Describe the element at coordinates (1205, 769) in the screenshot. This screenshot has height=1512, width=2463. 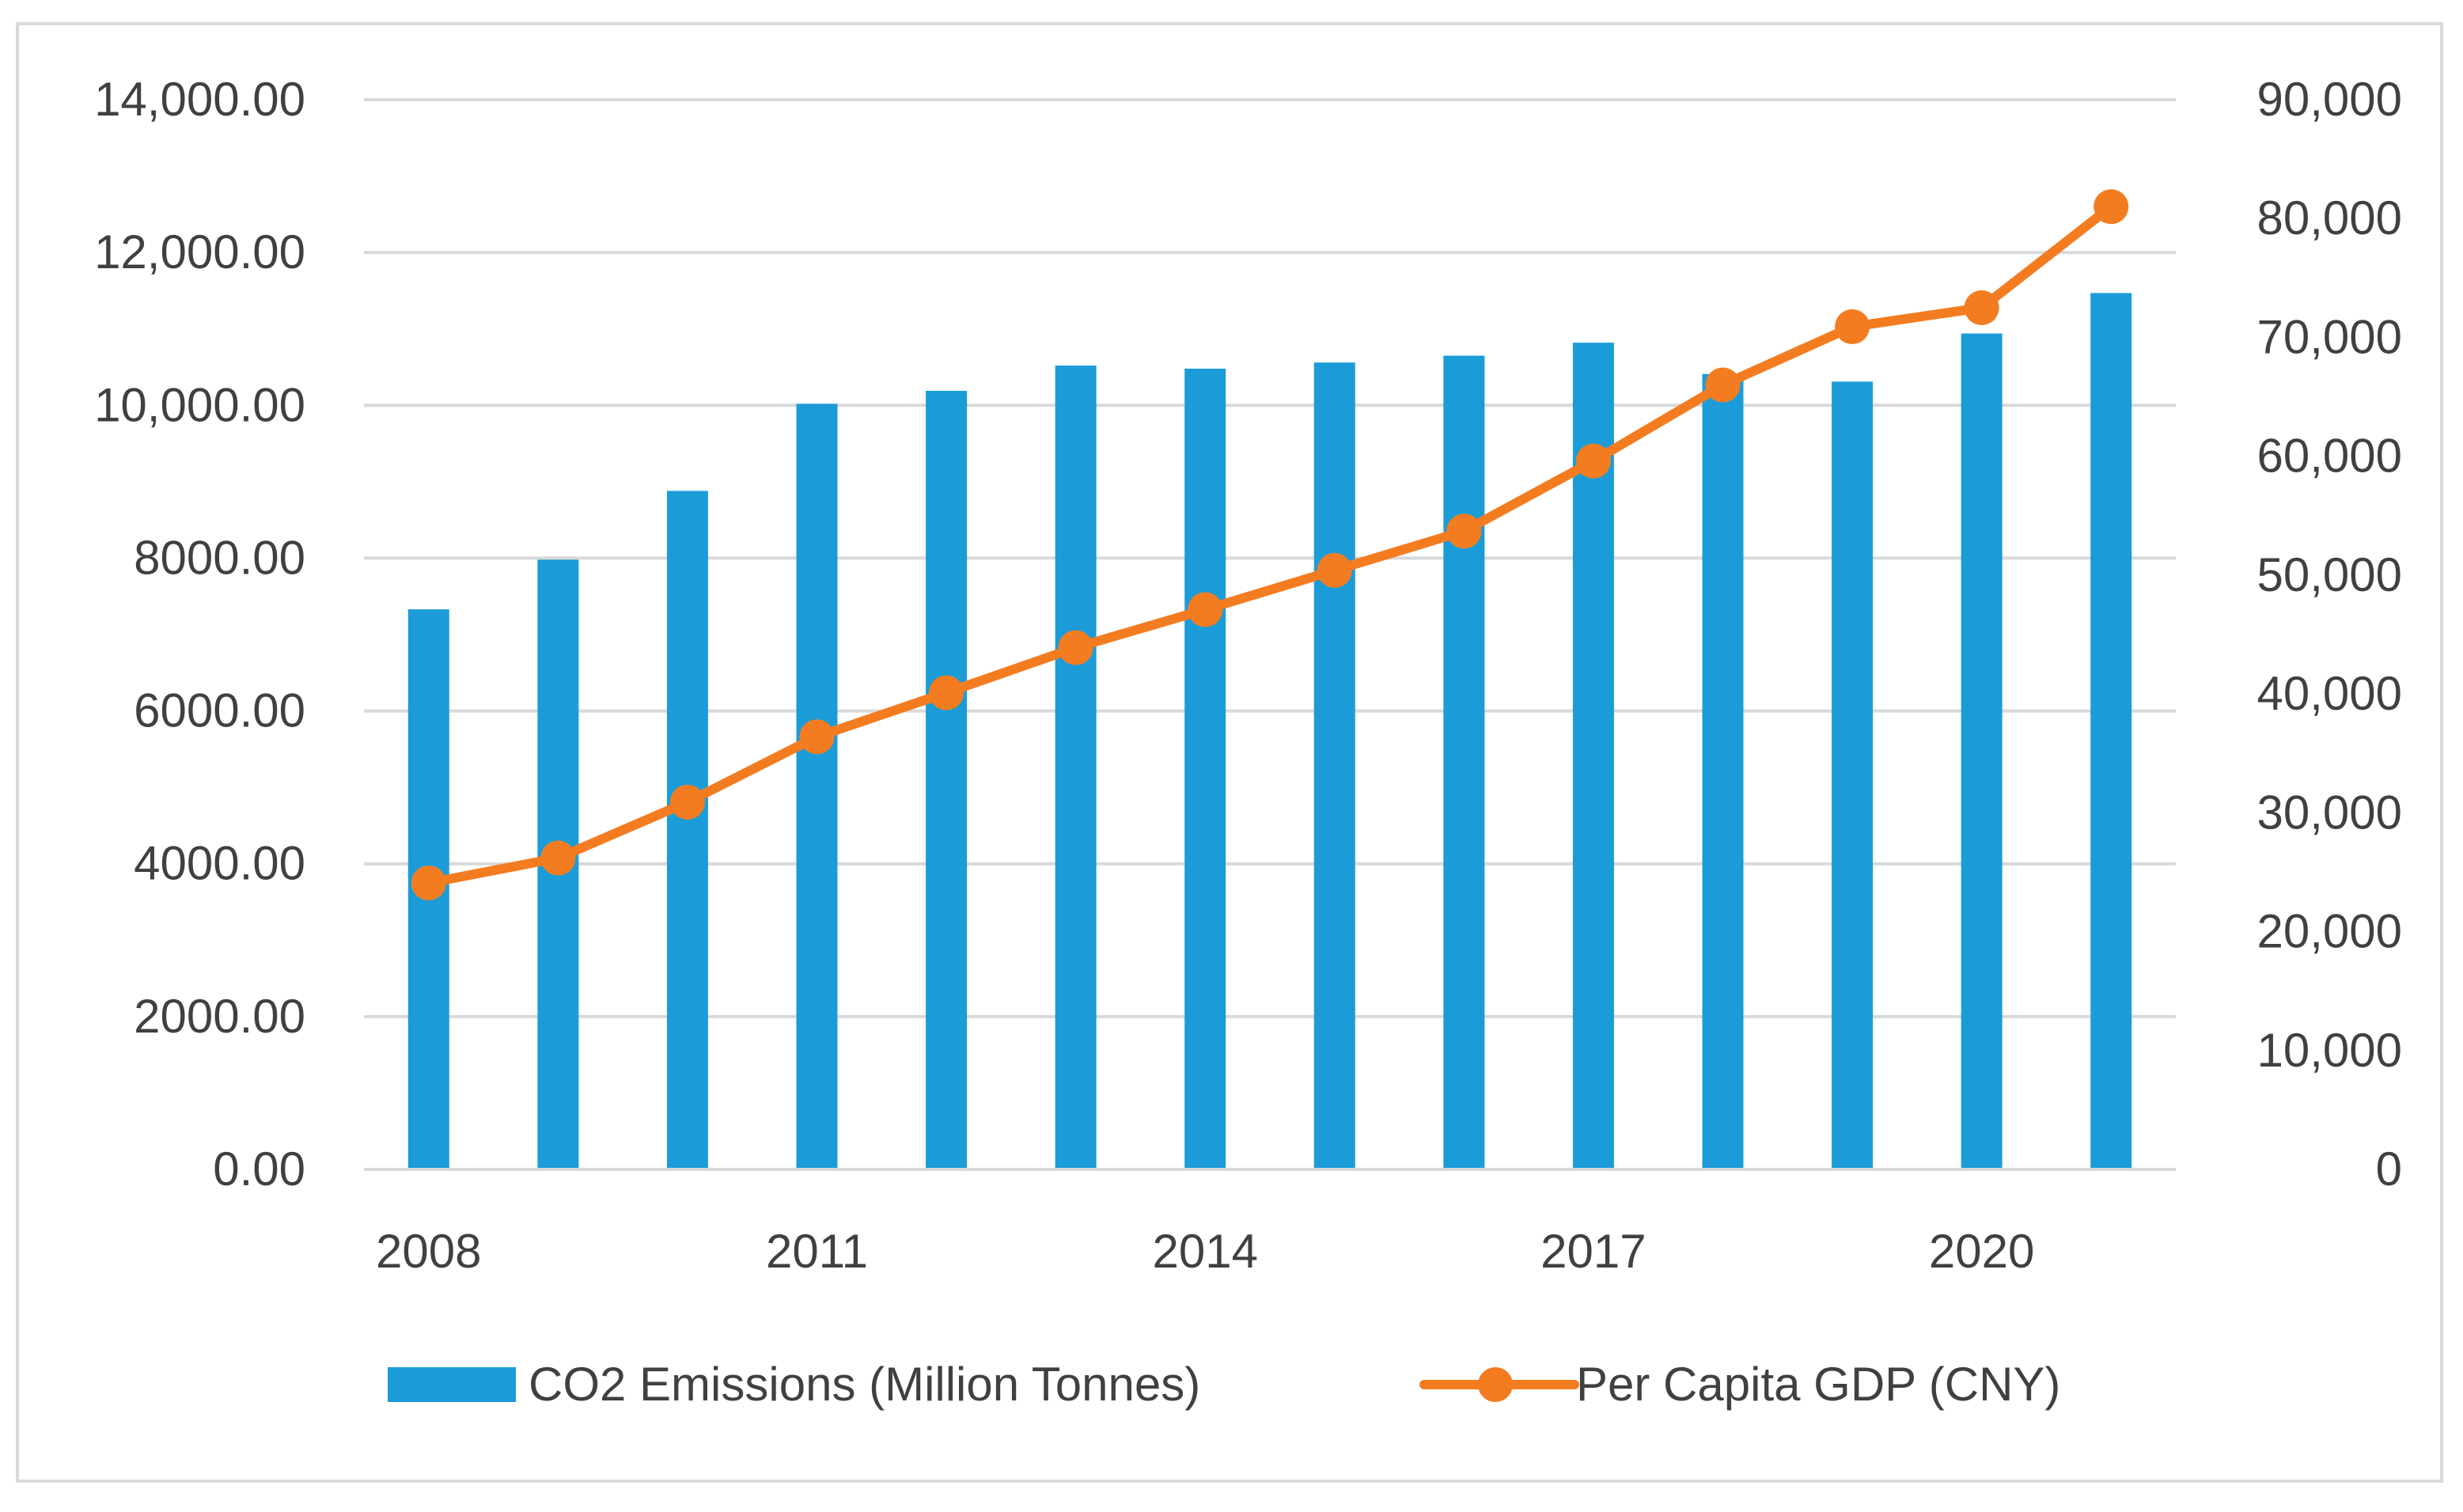
I see `bar-2014` at that location.